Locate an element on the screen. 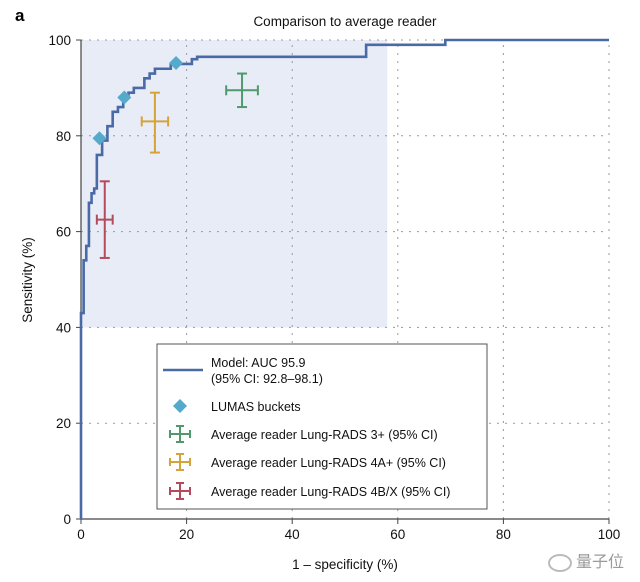  x-tick-label: 100 is located at coordinates (609, 534).